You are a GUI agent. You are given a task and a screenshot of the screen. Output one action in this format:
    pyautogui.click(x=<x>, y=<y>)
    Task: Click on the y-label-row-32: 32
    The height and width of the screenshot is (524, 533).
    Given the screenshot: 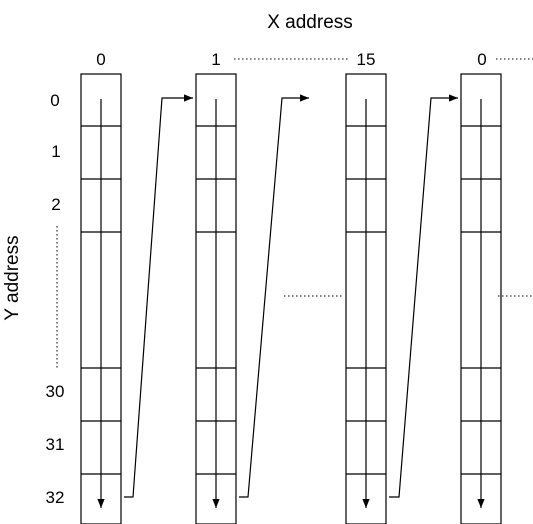 What is the action you would take?
    pyautogui.click(x=55, y=497)
    